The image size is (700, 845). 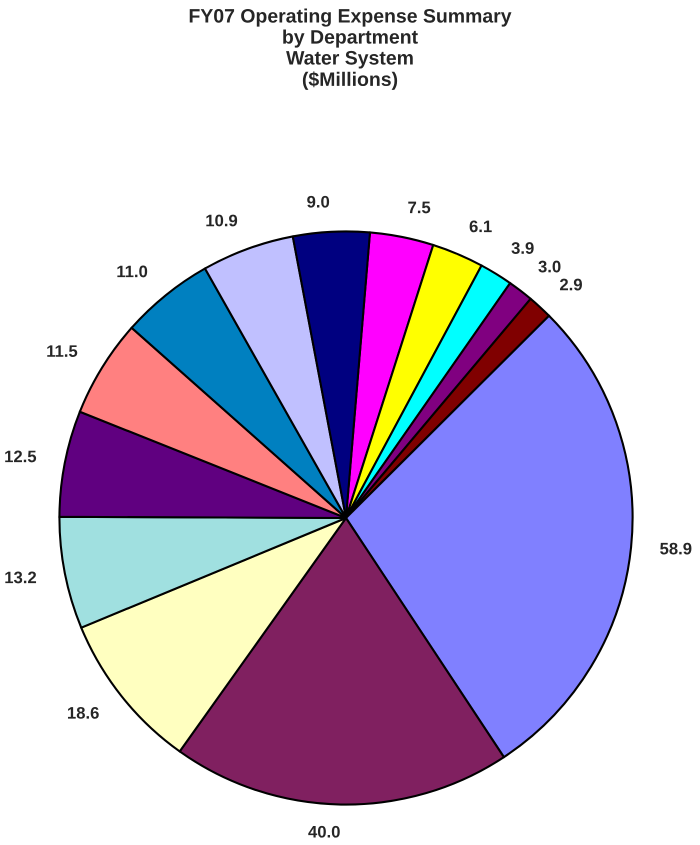 What do you see at coordinates (132, 272) in the screenshot?
I see `data-label: 11.0` at bounding box center [132, 272].